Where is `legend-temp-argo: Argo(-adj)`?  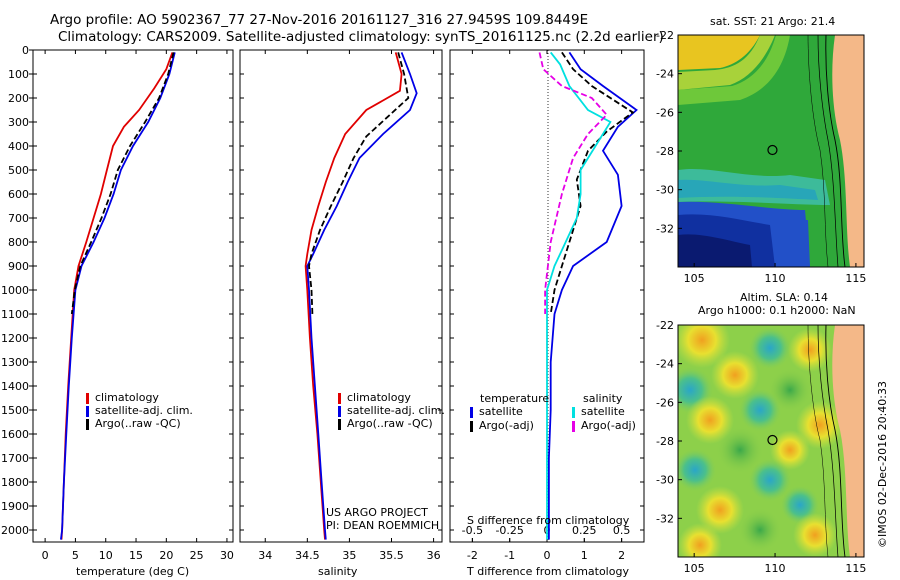
legend-temp-argo: Argo(-adj) is located at coordinates (502, 425).